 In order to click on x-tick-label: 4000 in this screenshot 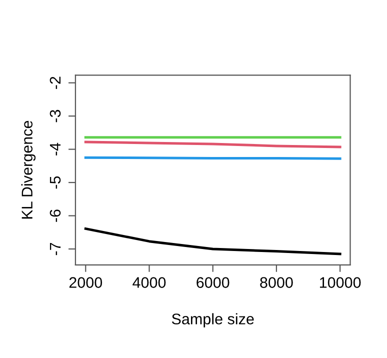, I will do `click(149, 282)`.